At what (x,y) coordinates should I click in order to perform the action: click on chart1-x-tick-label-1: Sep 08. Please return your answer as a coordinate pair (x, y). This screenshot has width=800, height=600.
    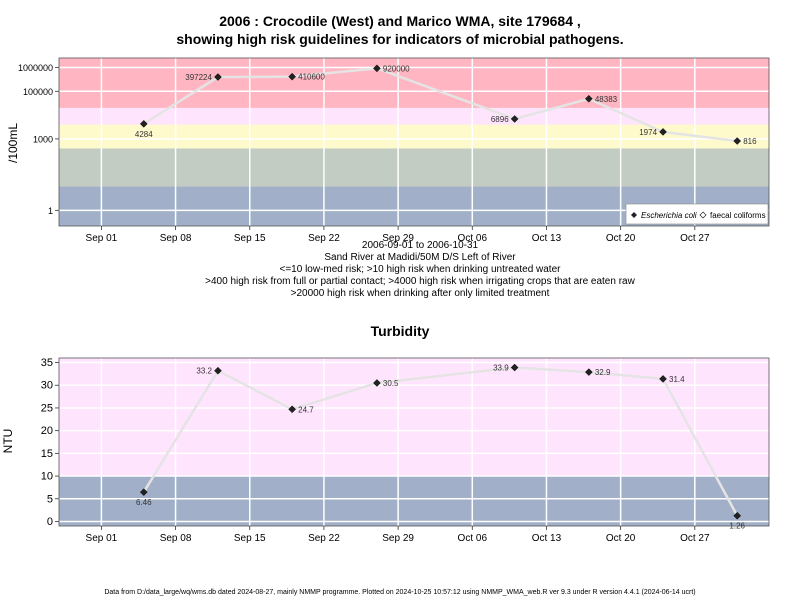
    Looking at the image, I should click on (176, 238).